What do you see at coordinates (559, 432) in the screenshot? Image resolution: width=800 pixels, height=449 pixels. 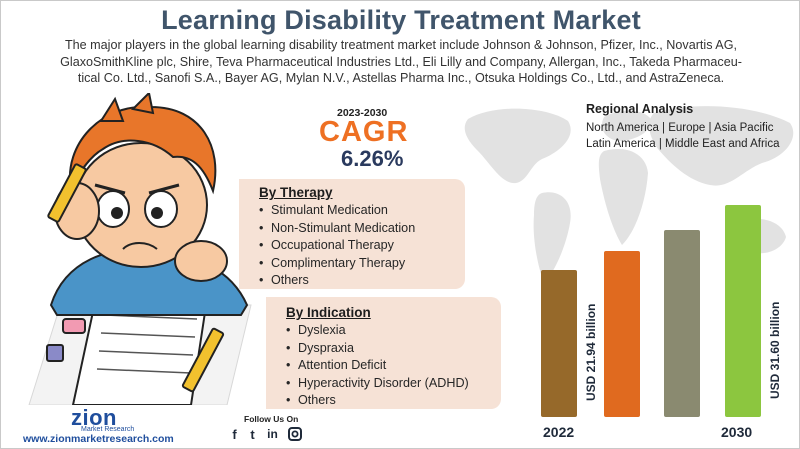 I see `chart-category-label: 2022` at bounding box center [559, 432].